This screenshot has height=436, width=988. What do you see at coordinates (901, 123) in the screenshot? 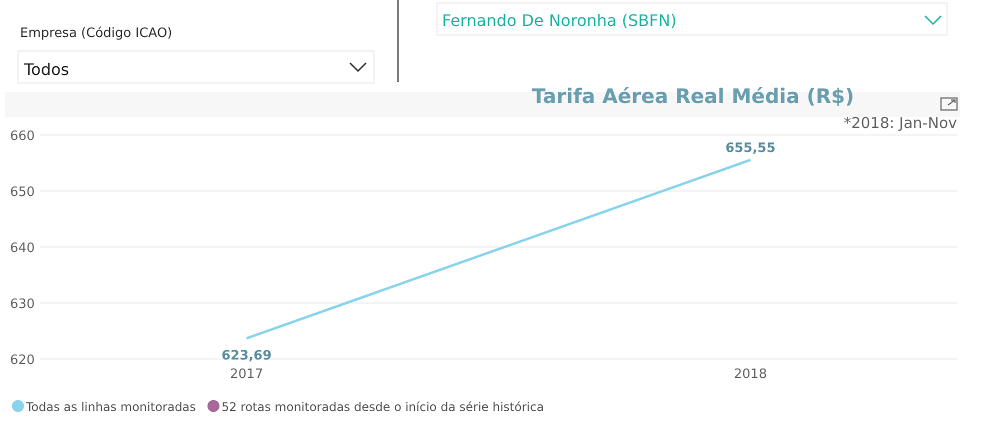
I see `text: *2018: Jan-Nov` at bounding box center [901, 123].